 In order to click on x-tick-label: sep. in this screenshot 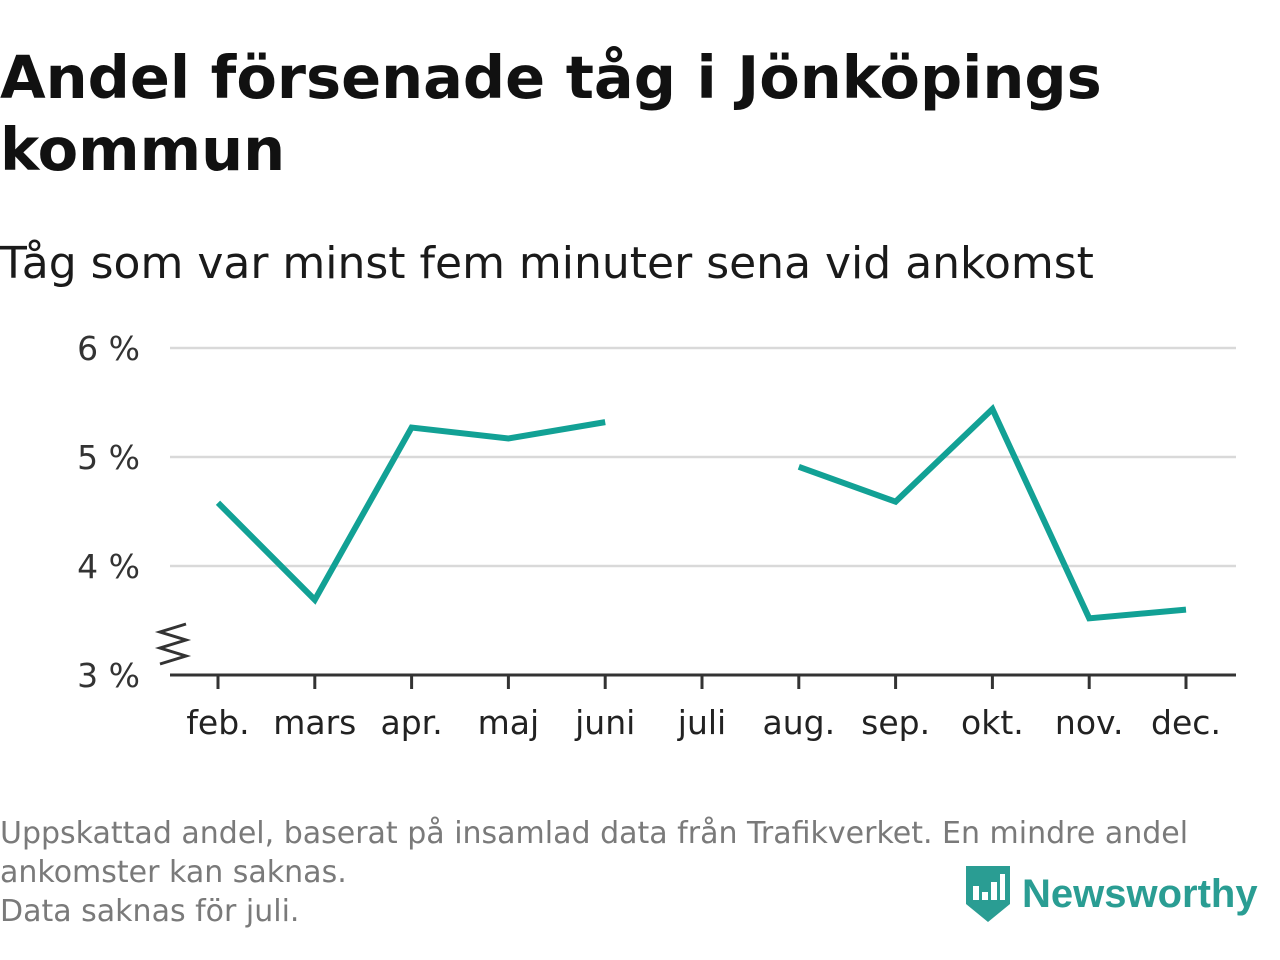, I will do `click(895, 722)`.